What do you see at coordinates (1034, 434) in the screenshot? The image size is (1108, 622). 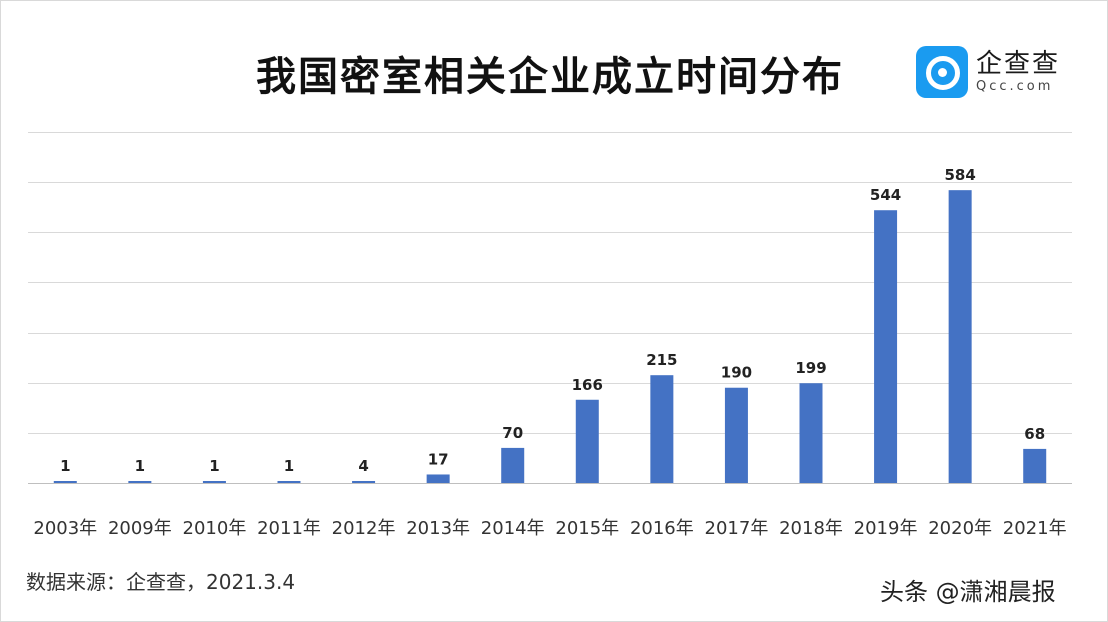 I see `data-label: 68` at bounding box center [1034, 434].